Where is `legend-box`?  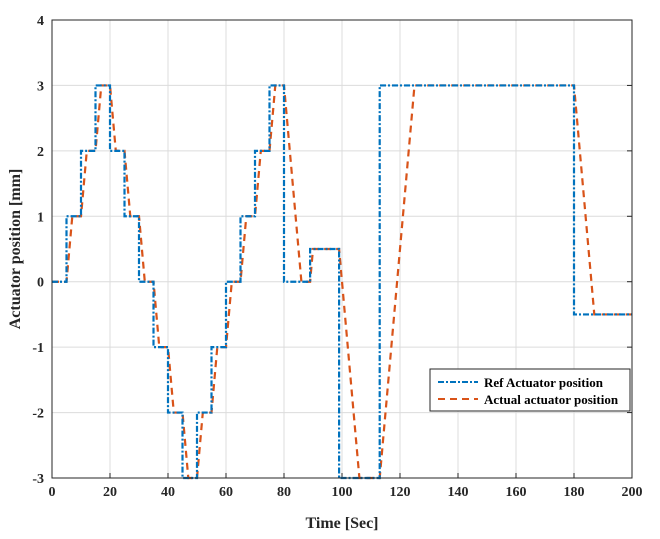
legend-box is located at coordinates (530, 390).